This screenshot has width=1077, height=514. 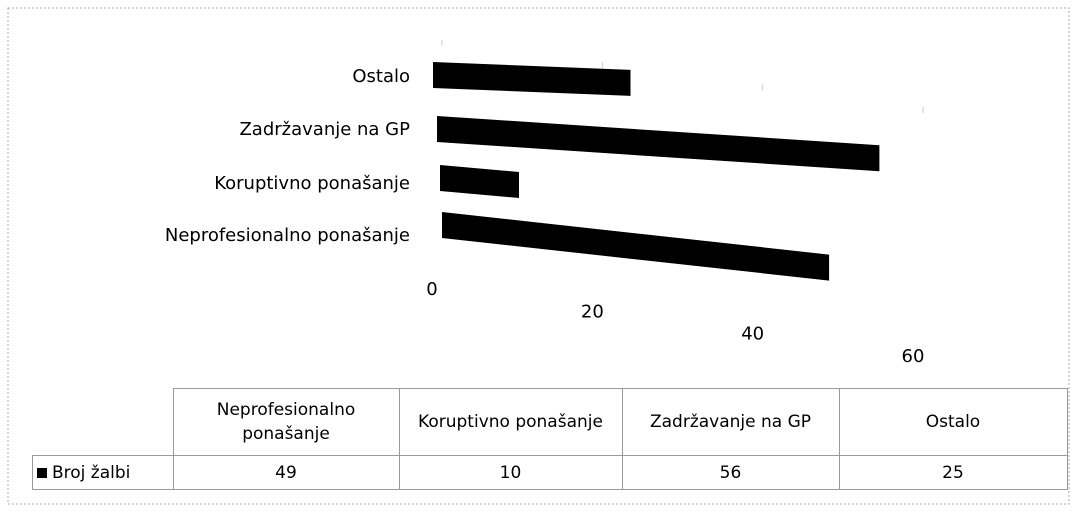 What do you see at coordinates (431, 289) in the screenshot?
I see `x-tick-label: 0` at bounding box center [431, 289].